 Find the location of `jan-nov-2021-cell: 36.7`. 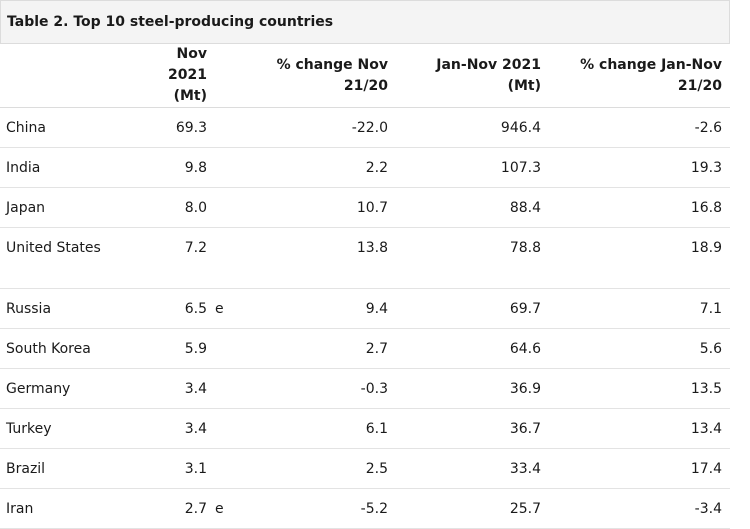

jan-nov-2021-cell: 36.7 is located at coordinates (472, 428).